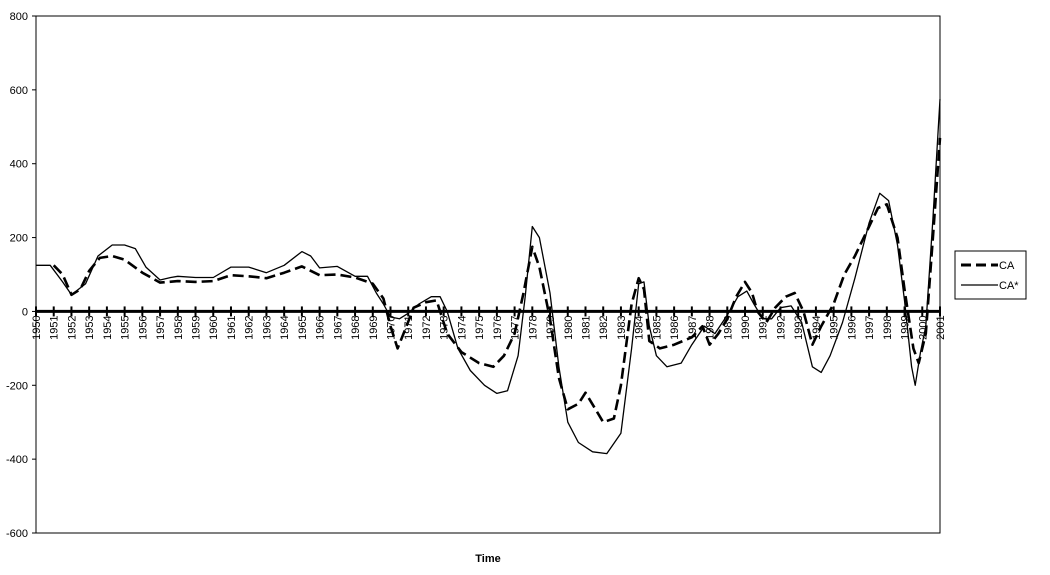  Describe the element at coordinates (746, 327) in the screenshot. I see `x-tick-label: 1990` at that location.